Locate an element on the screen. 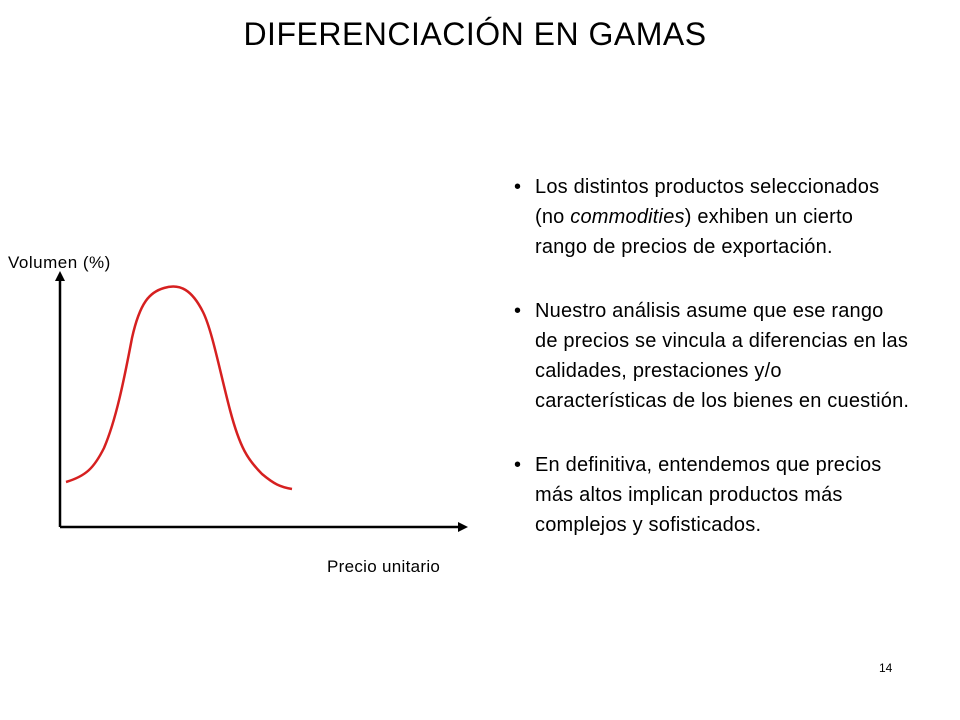 This screenshot has height=720, width=960. x-axis-label: Precio unitario is located at coordinates (384, 566).